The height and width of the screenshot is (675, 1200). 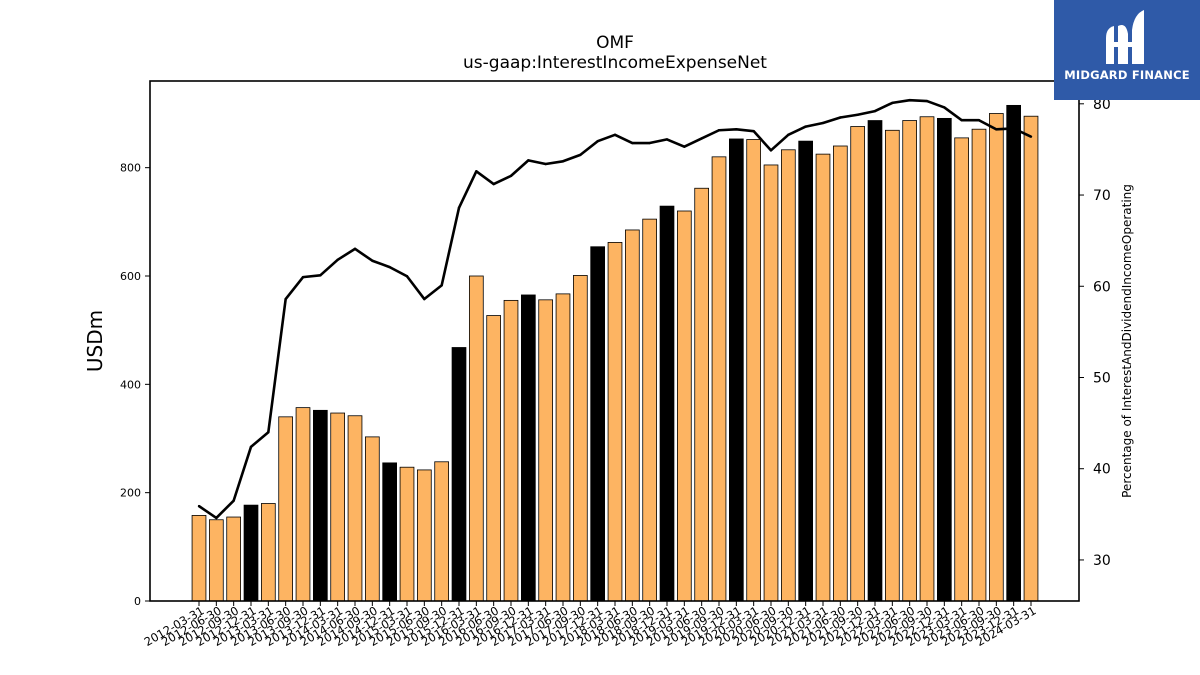 What do you see at coordinates (1102, 470) in the screenshot?
I see `y2-tick-label: 40` at bounding box center [1102, 470].